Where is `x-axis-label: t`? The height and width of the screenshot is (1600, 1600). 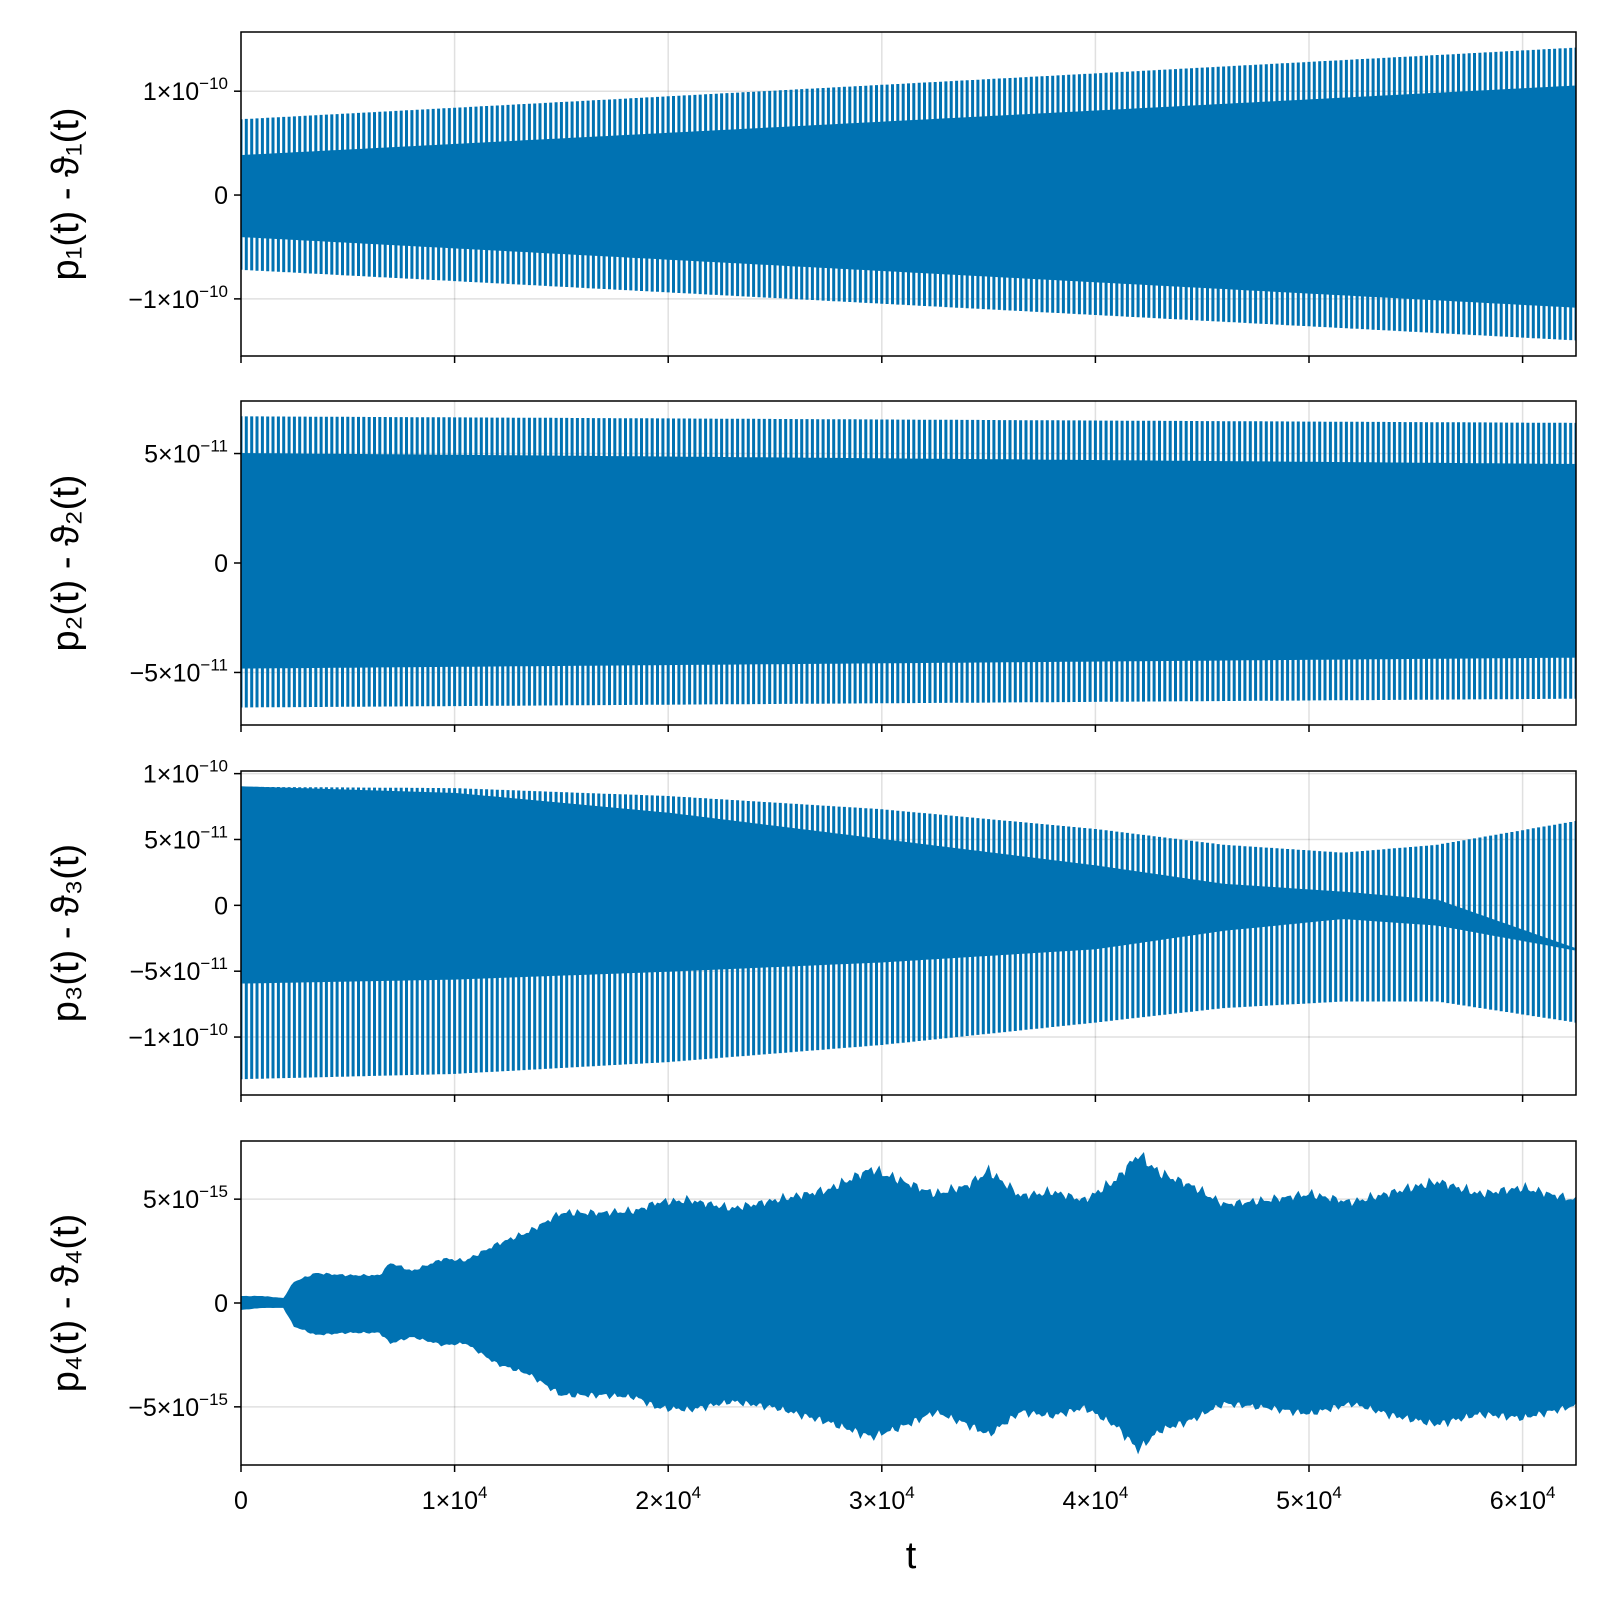 x-axis-label: t is located at coordinates (911, 1556).